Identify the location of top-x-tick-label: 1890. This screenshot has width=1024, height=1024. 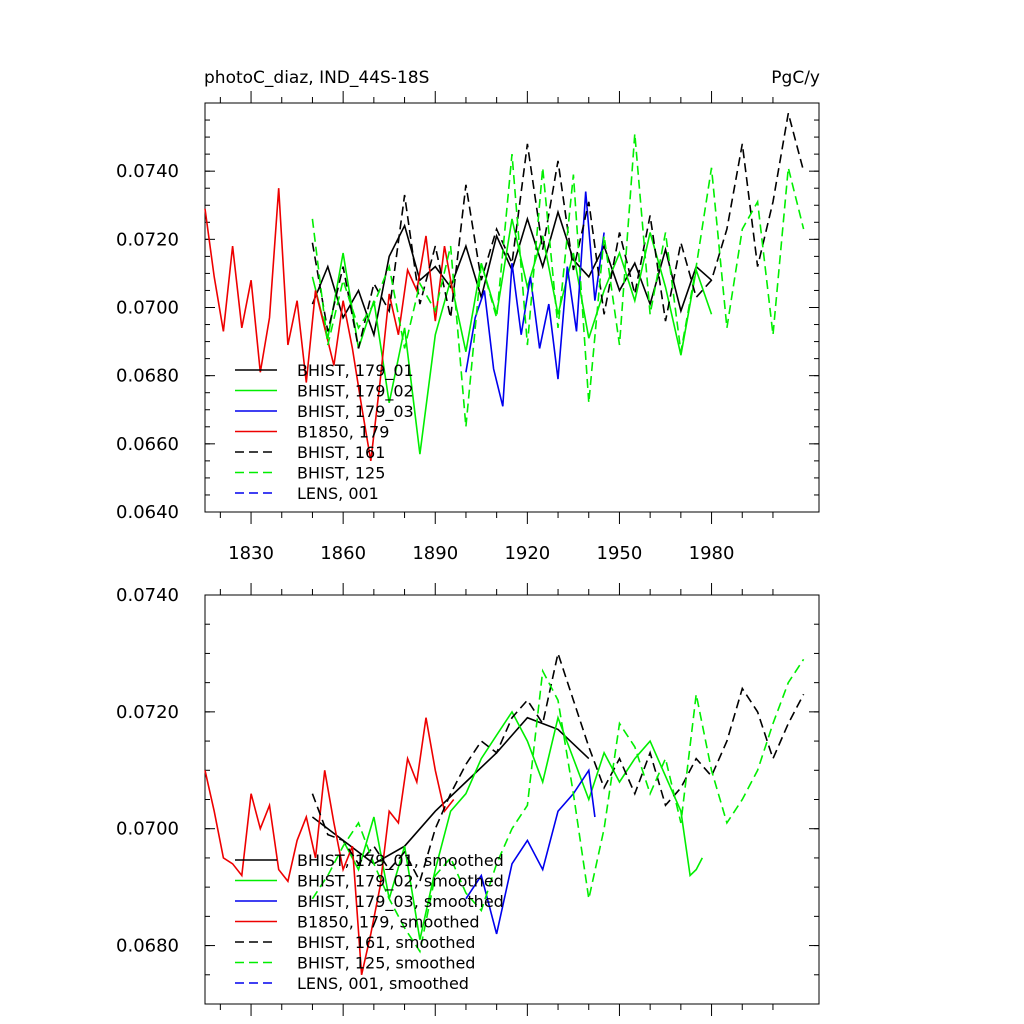
(435, 553).